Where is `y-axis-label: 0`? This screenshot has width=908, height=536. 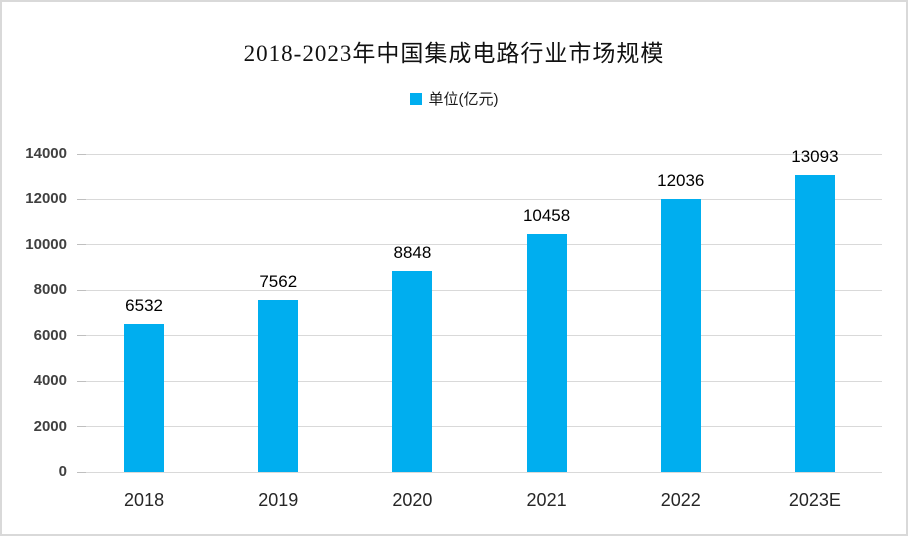
y-axis-label: 0 is located at coordinates (62, 471).